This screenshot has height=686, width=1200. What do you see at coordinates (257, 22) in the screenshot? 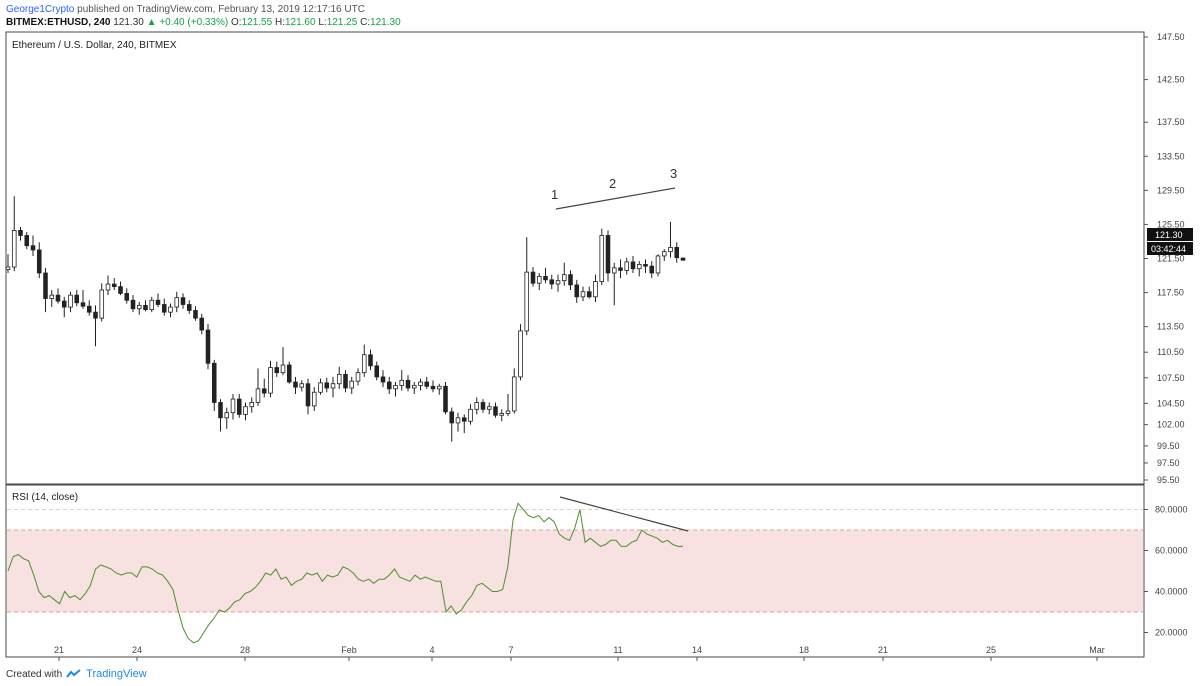
I see `open-value: 121.55` at bounding box center [257, 22].